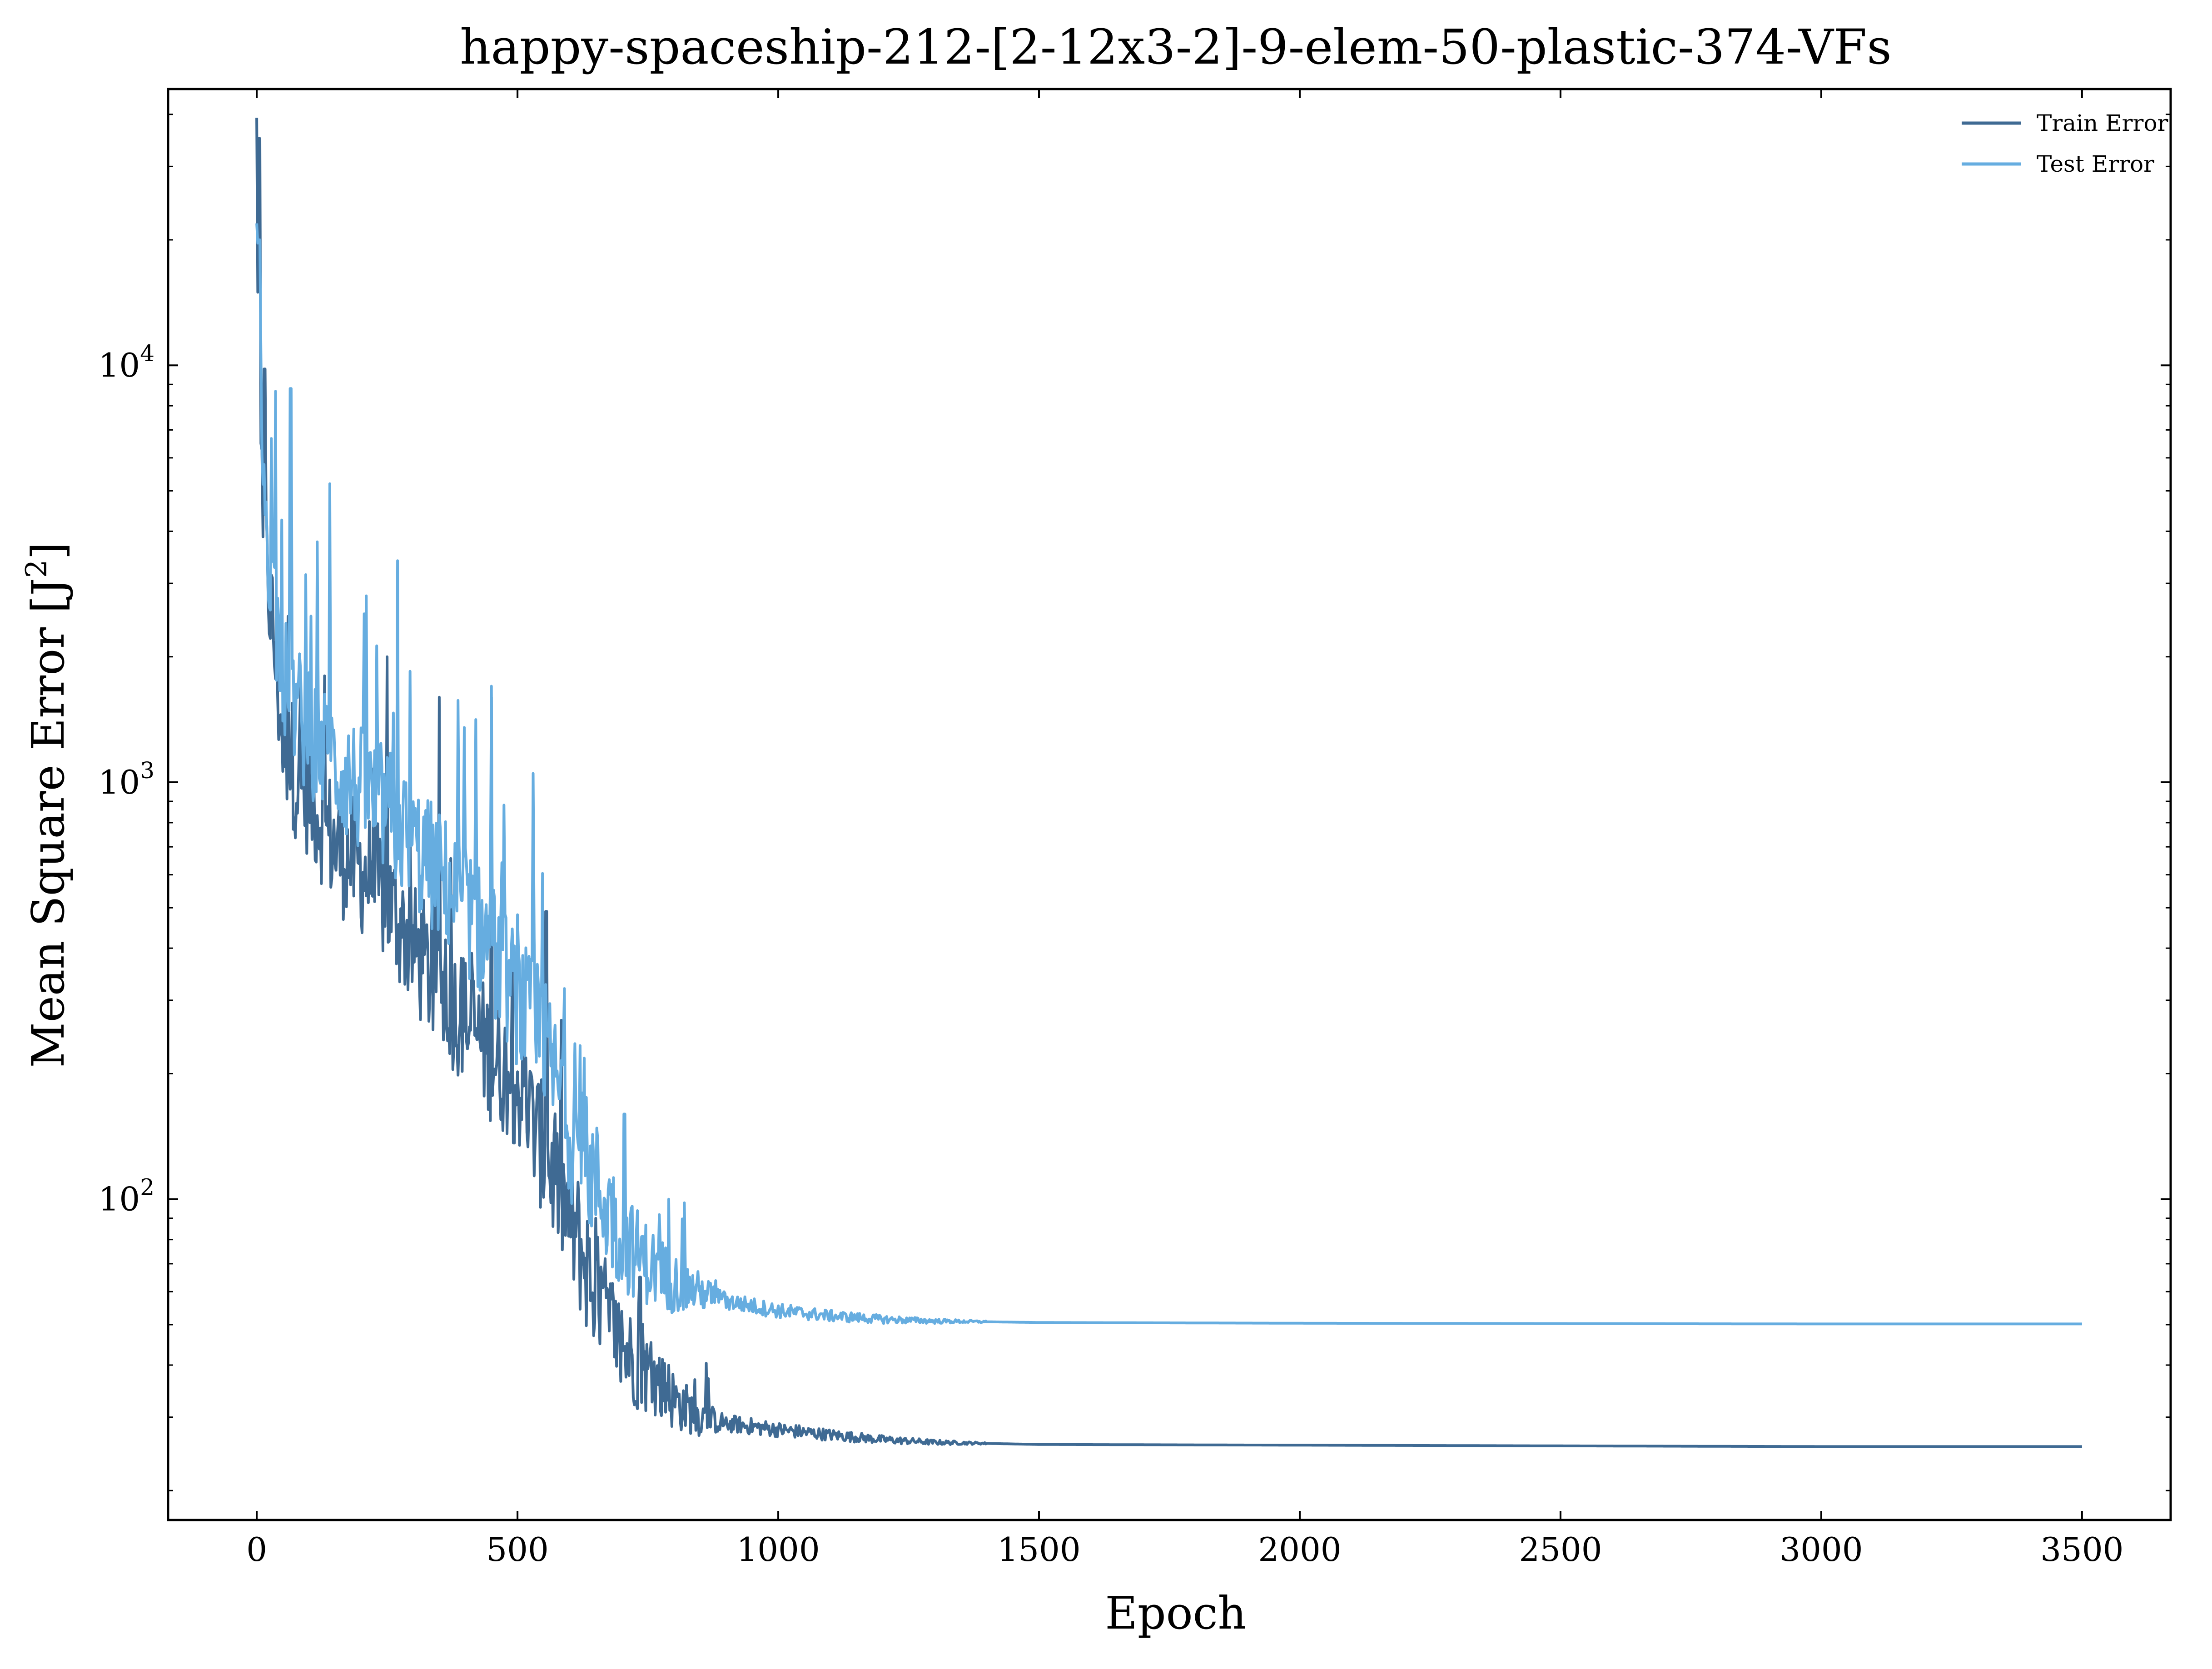 This screenshot has height=1669, width=2212. I want to click on legend: Train Error Test Error, so click(2065, 143).